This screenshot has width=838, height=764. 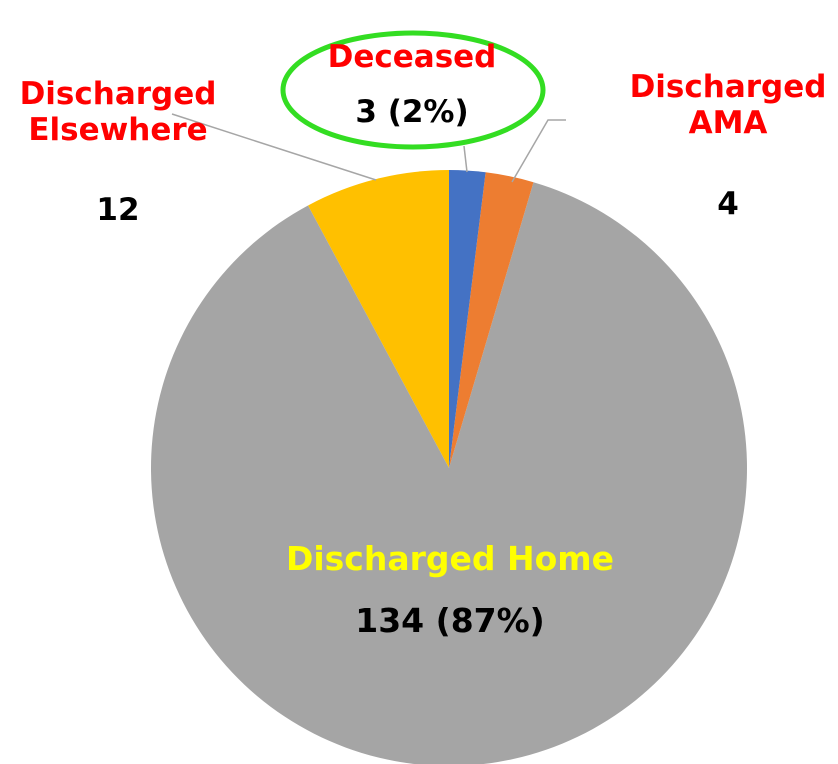 What do you see at coordinates (728, 105) in the screenshot?
I see `category-label: Discharged AMA` at bounding box center [728, 105].